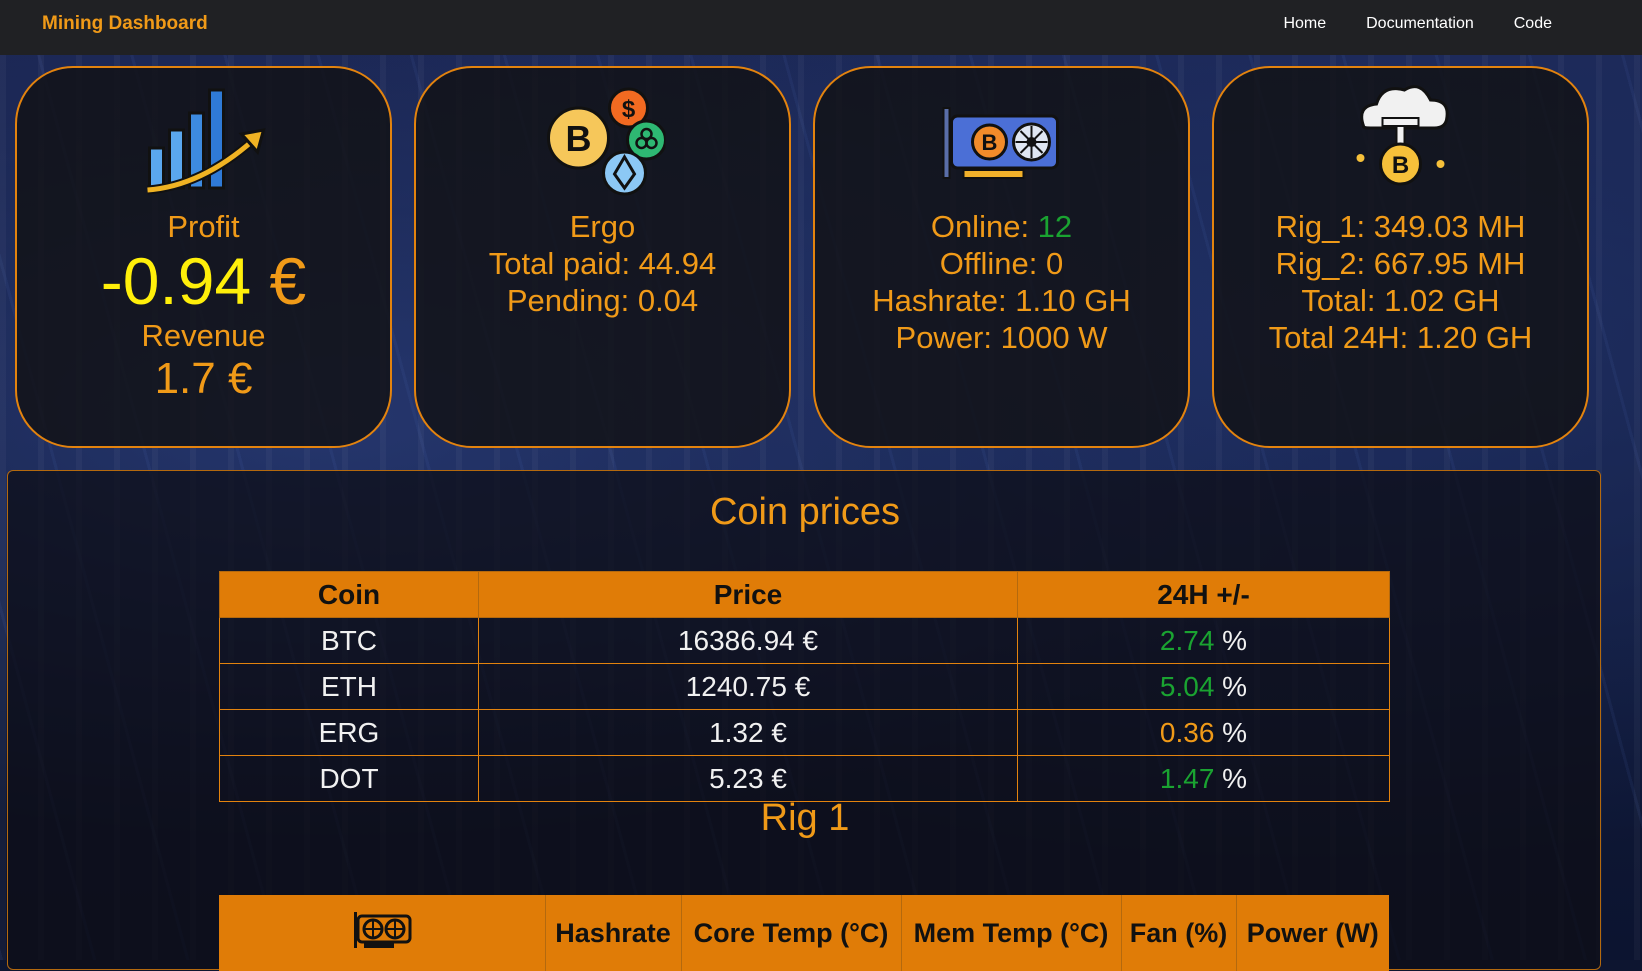  I want to click on crypto-coins-icon: $ B, so click(605, 141).